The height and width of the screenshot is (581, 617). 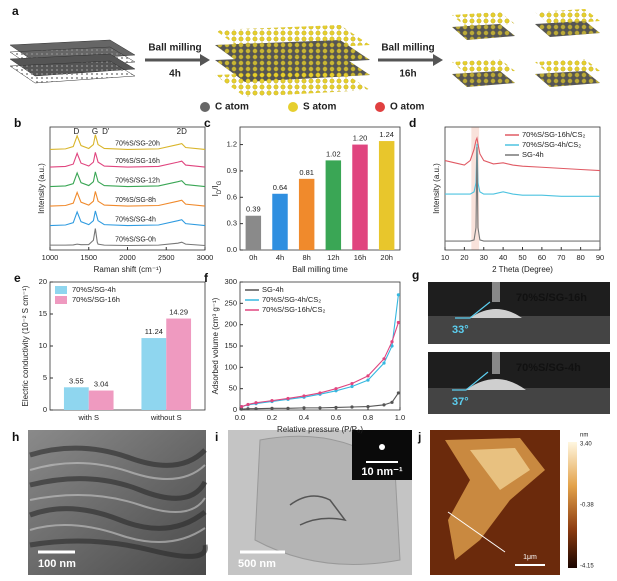 I want to click on sulfur-sheet-stack, so click(x=292, y=61).